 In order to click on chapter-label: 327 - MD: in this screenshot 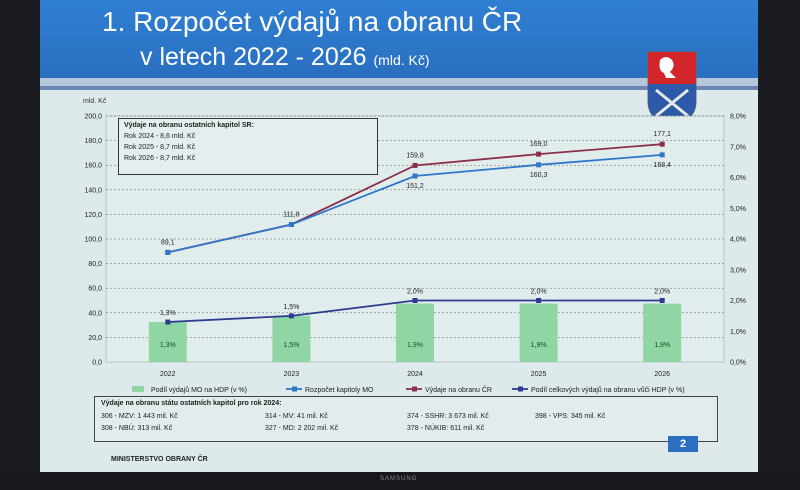, I will do `click(280, 428)`.